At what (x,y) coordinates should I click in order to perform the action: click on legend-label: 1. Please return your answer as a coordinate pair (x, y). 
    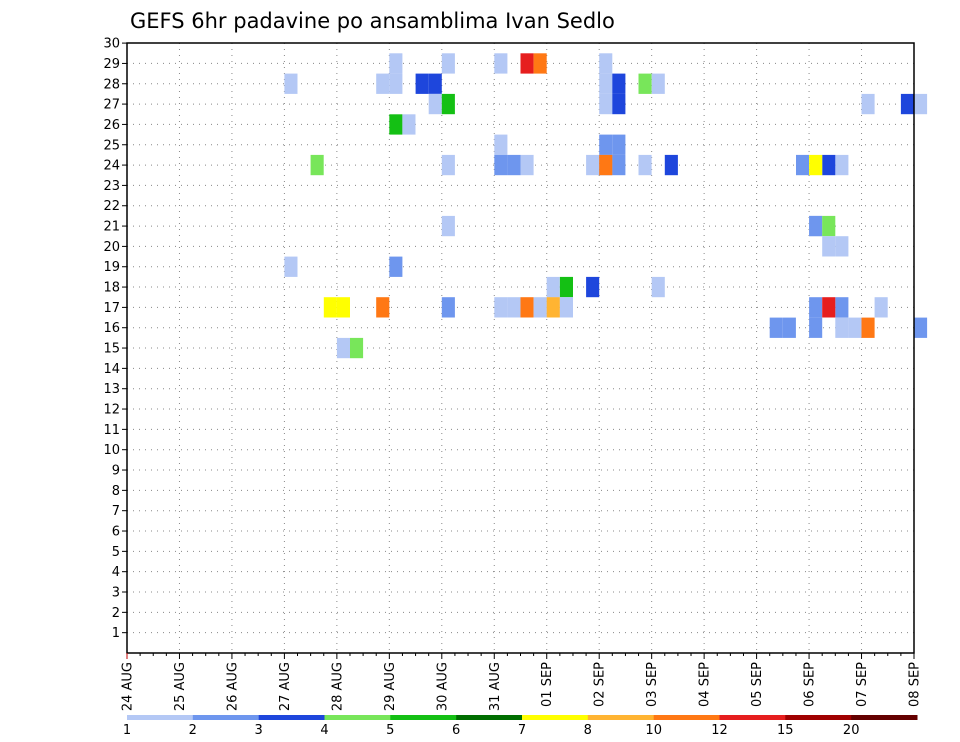
    Looking at the image, I should click on (127, 730).